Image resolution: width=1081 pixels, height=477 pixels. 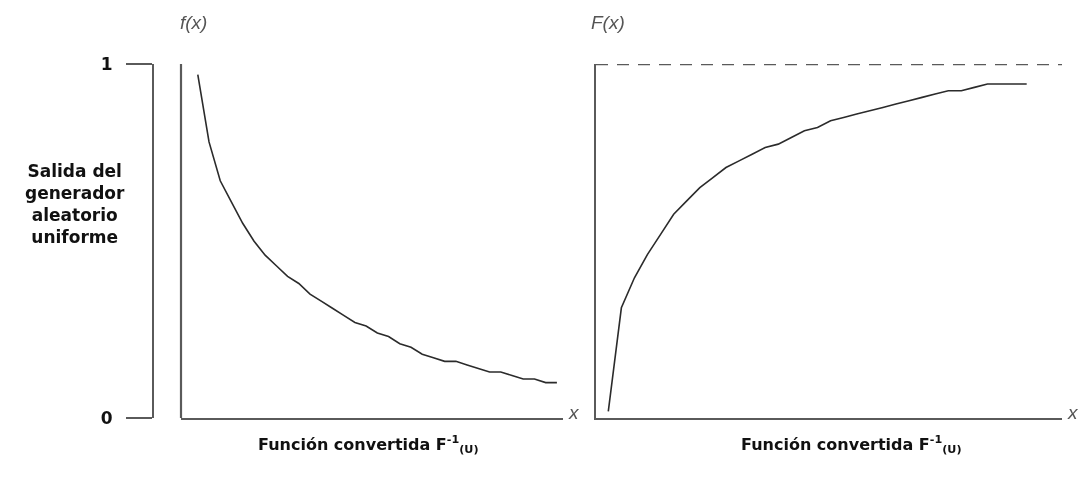 What do you see at coordinates (106, 417) in the screenshot?
I see `y-tick-label: 0` at bounding box center [106, 417].